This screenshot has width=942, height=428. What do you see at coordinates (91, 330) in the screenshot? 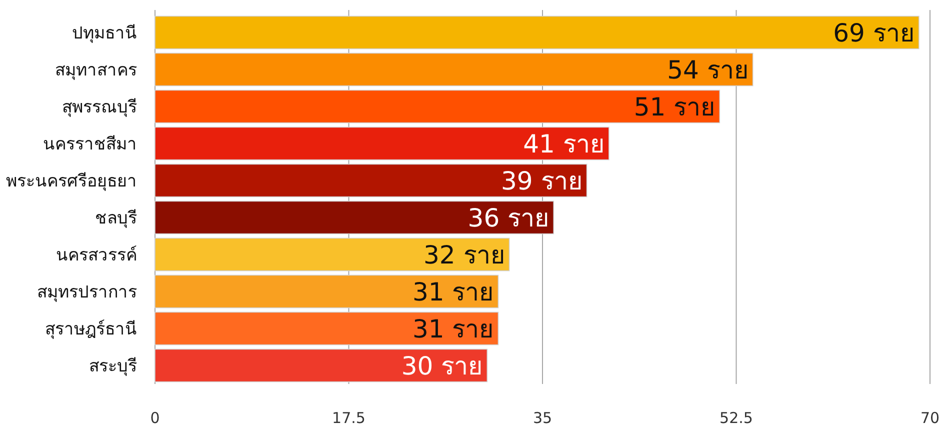
I see `y-tick-label: สุราษฎร์ธานี` at bounding box center [91, 330].